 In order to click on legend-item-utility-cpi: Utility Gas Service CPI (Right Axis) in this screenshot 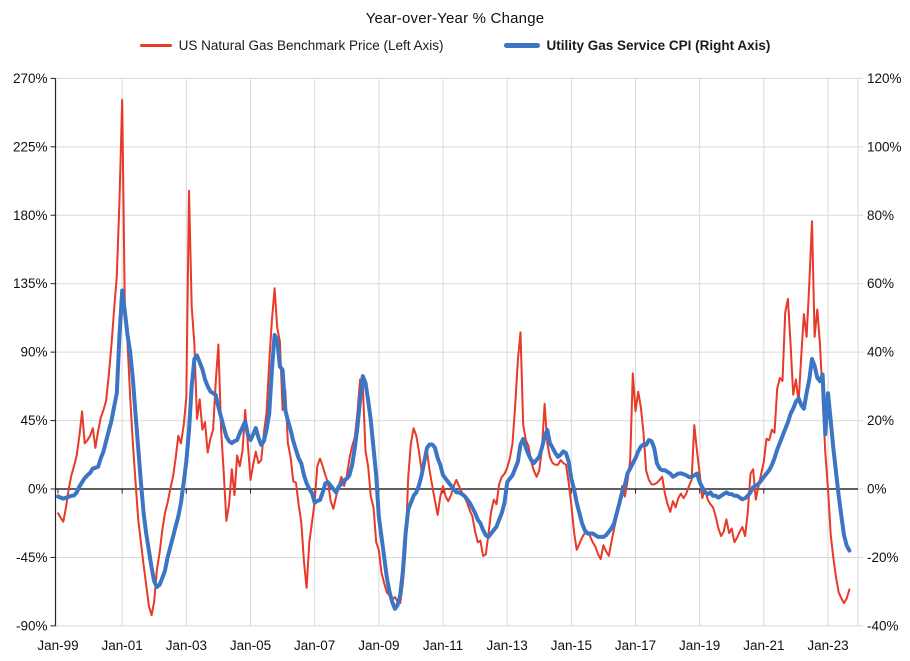, I will do `click(637, 45)`.